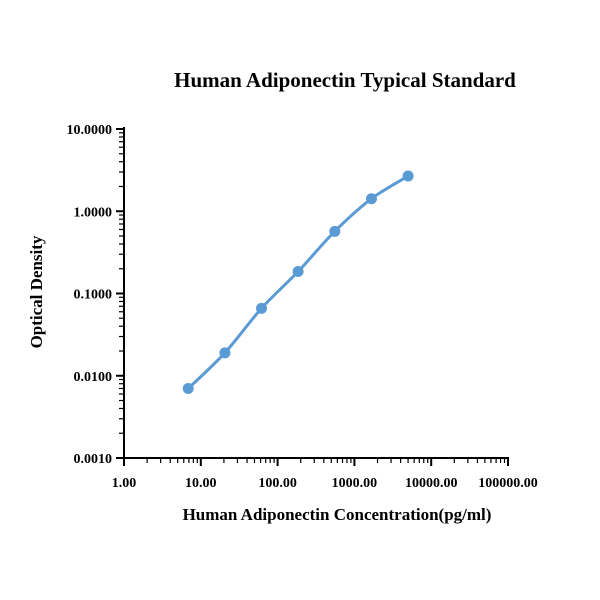  I want to click on x-tick-label: 10000.00, so click(431, 483).